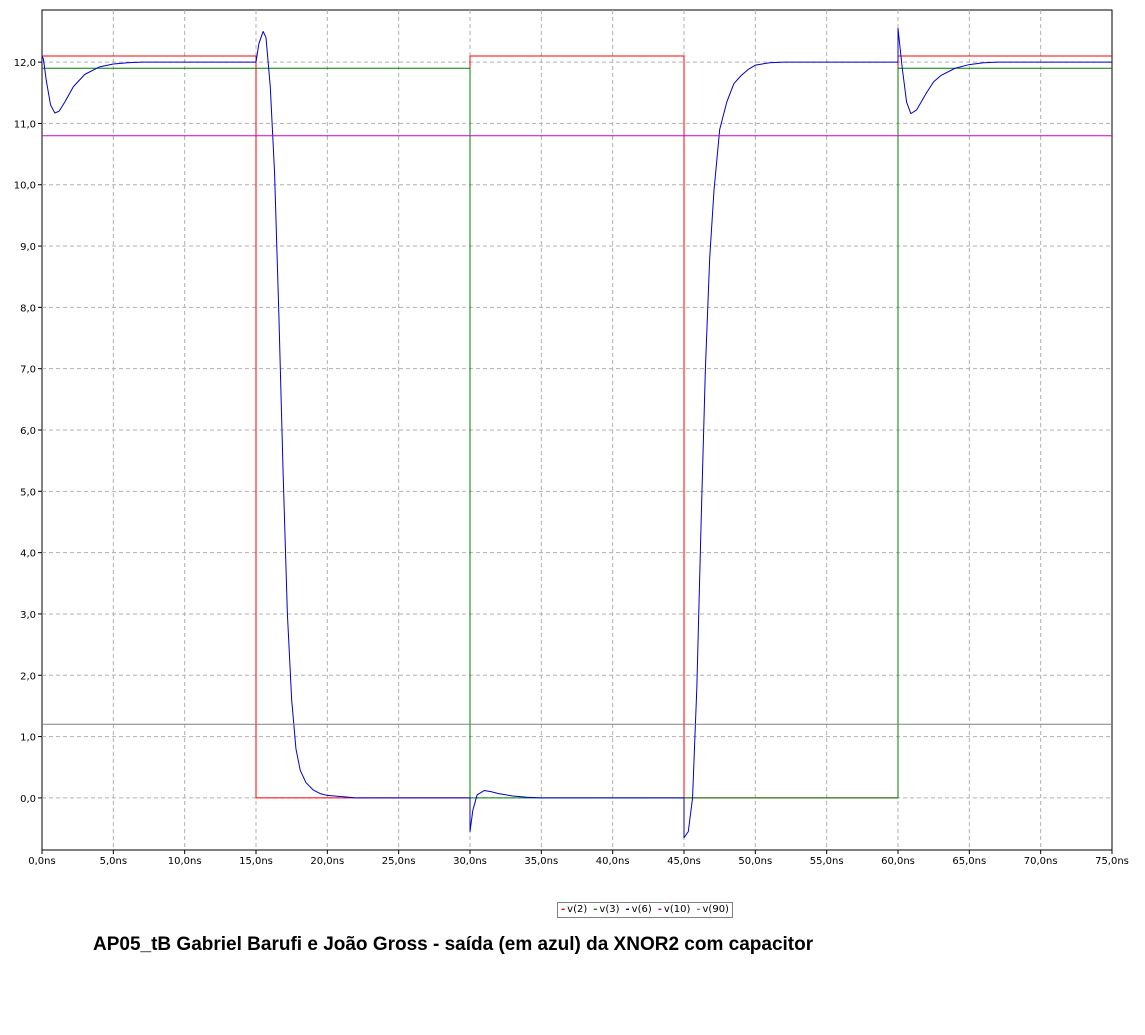  Describe the element at coordinates (642, 910) in the screenshot. I see `legend-label: v(6)` at that location.